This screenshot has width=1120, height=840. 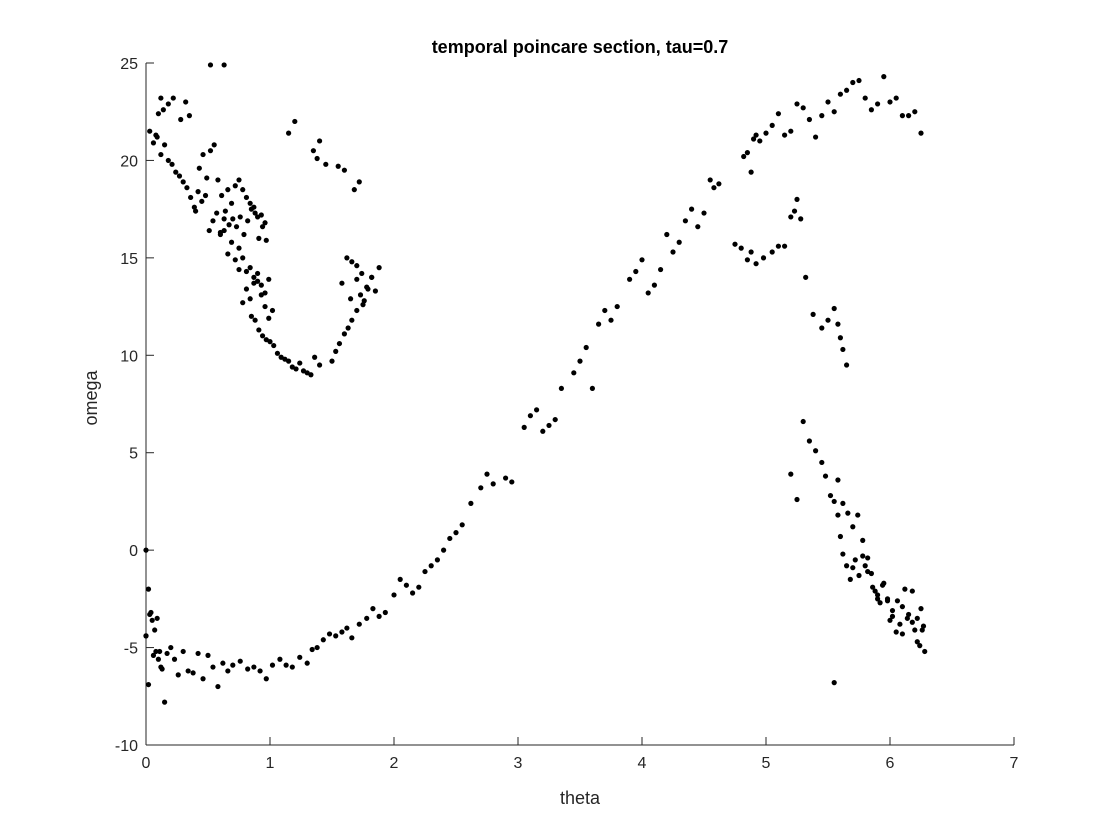 What do you see at coordinates (518, 763) in the screenshot?
I see `x-tick-label: 3` at bounding box center [518, 763].